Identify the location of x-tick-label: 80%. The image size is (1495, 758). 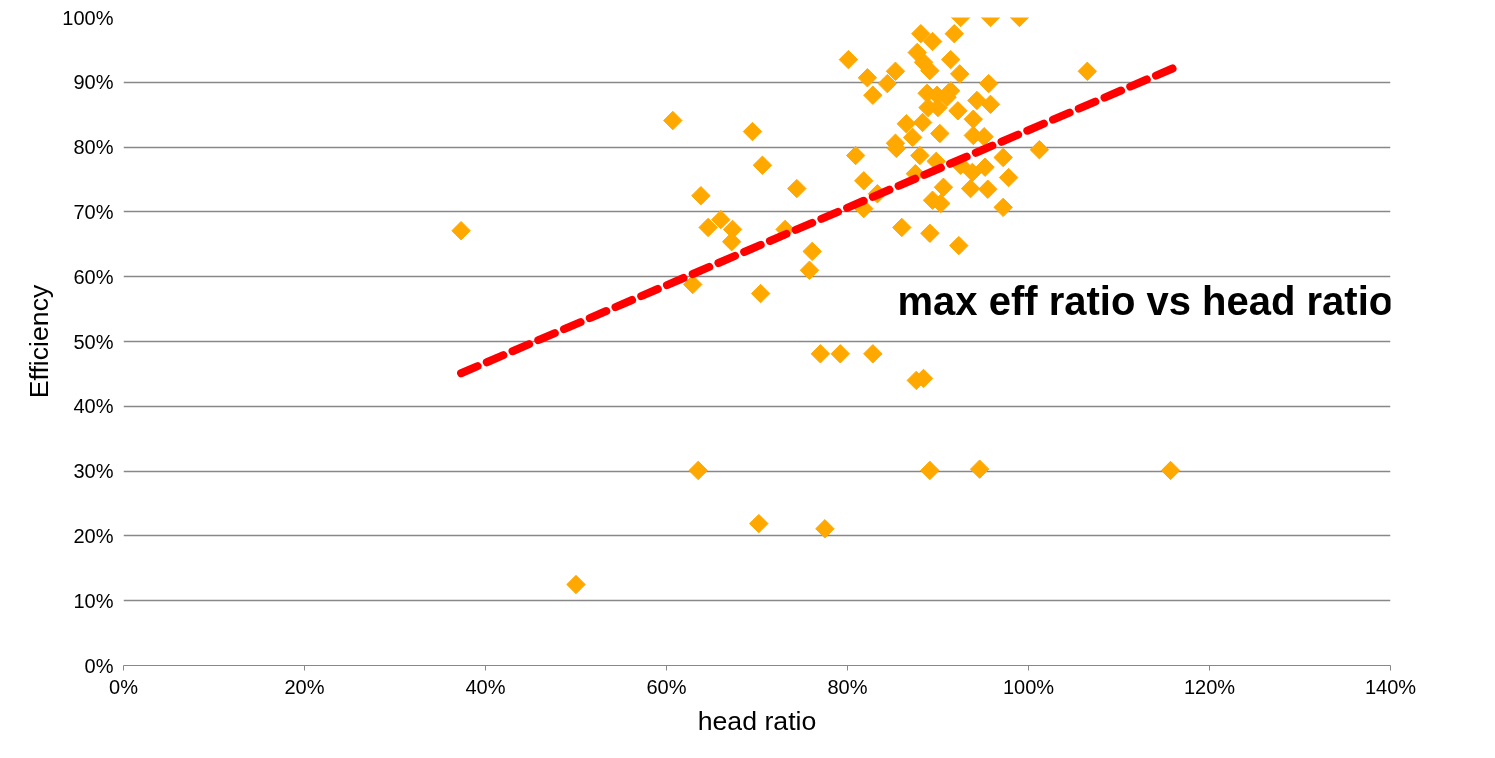
(847, 686).